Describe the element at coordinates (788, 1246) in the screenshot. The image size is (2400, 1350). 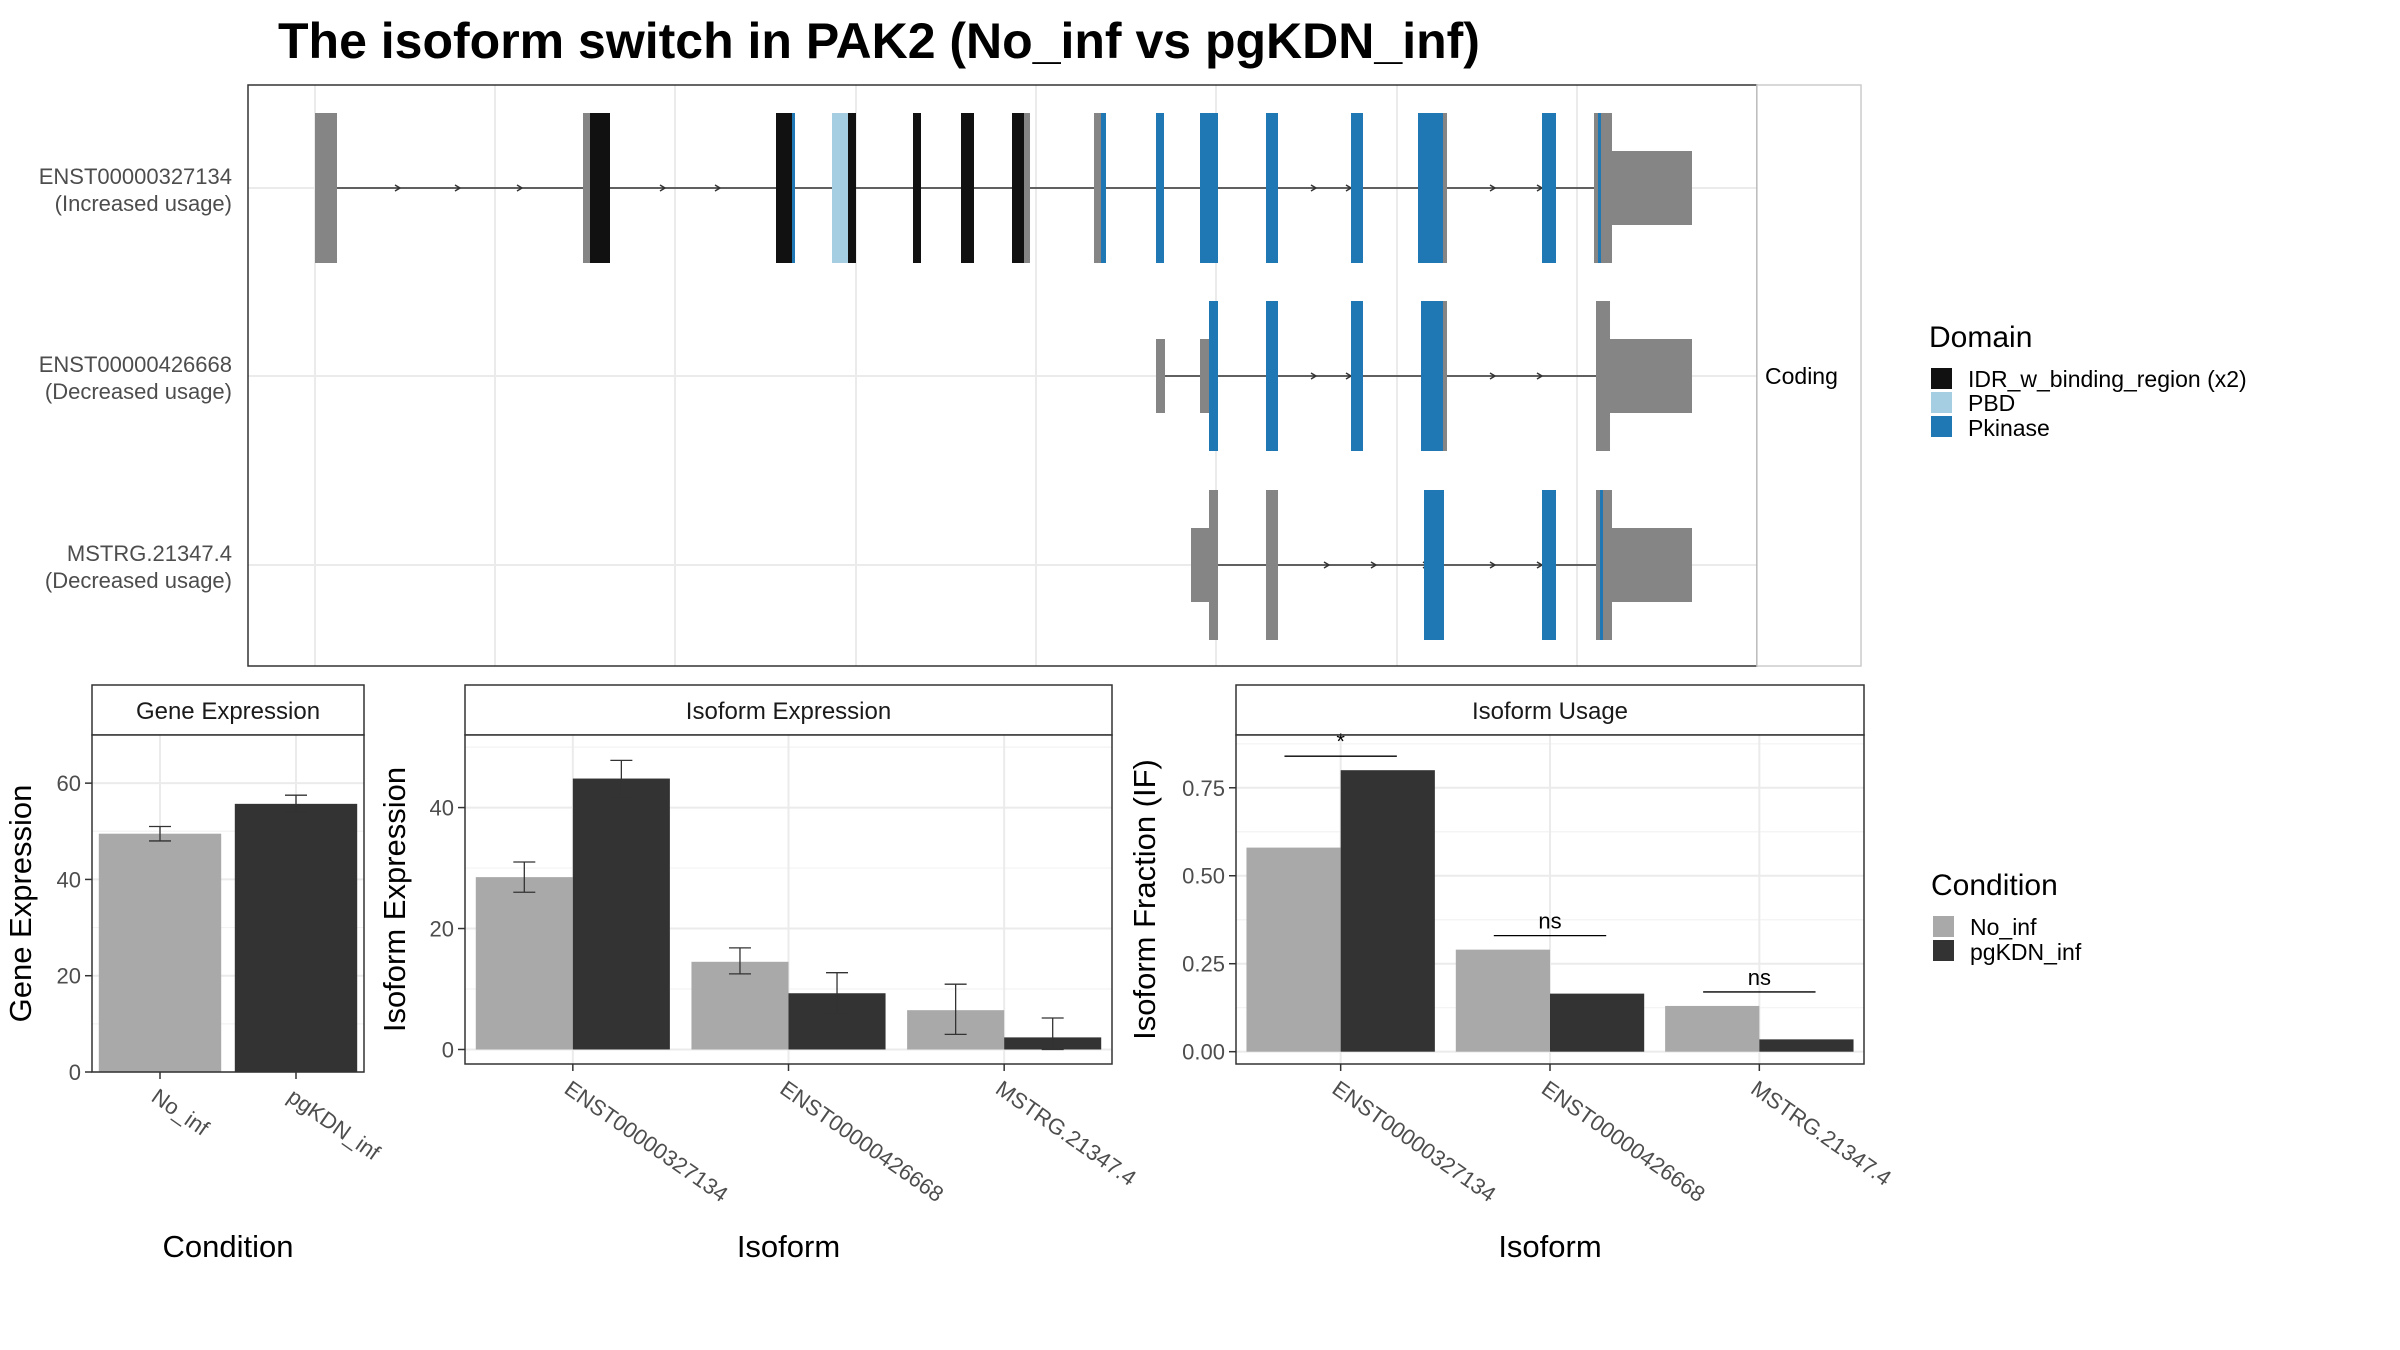
I see `x-axis-title: Isoform` at that location.